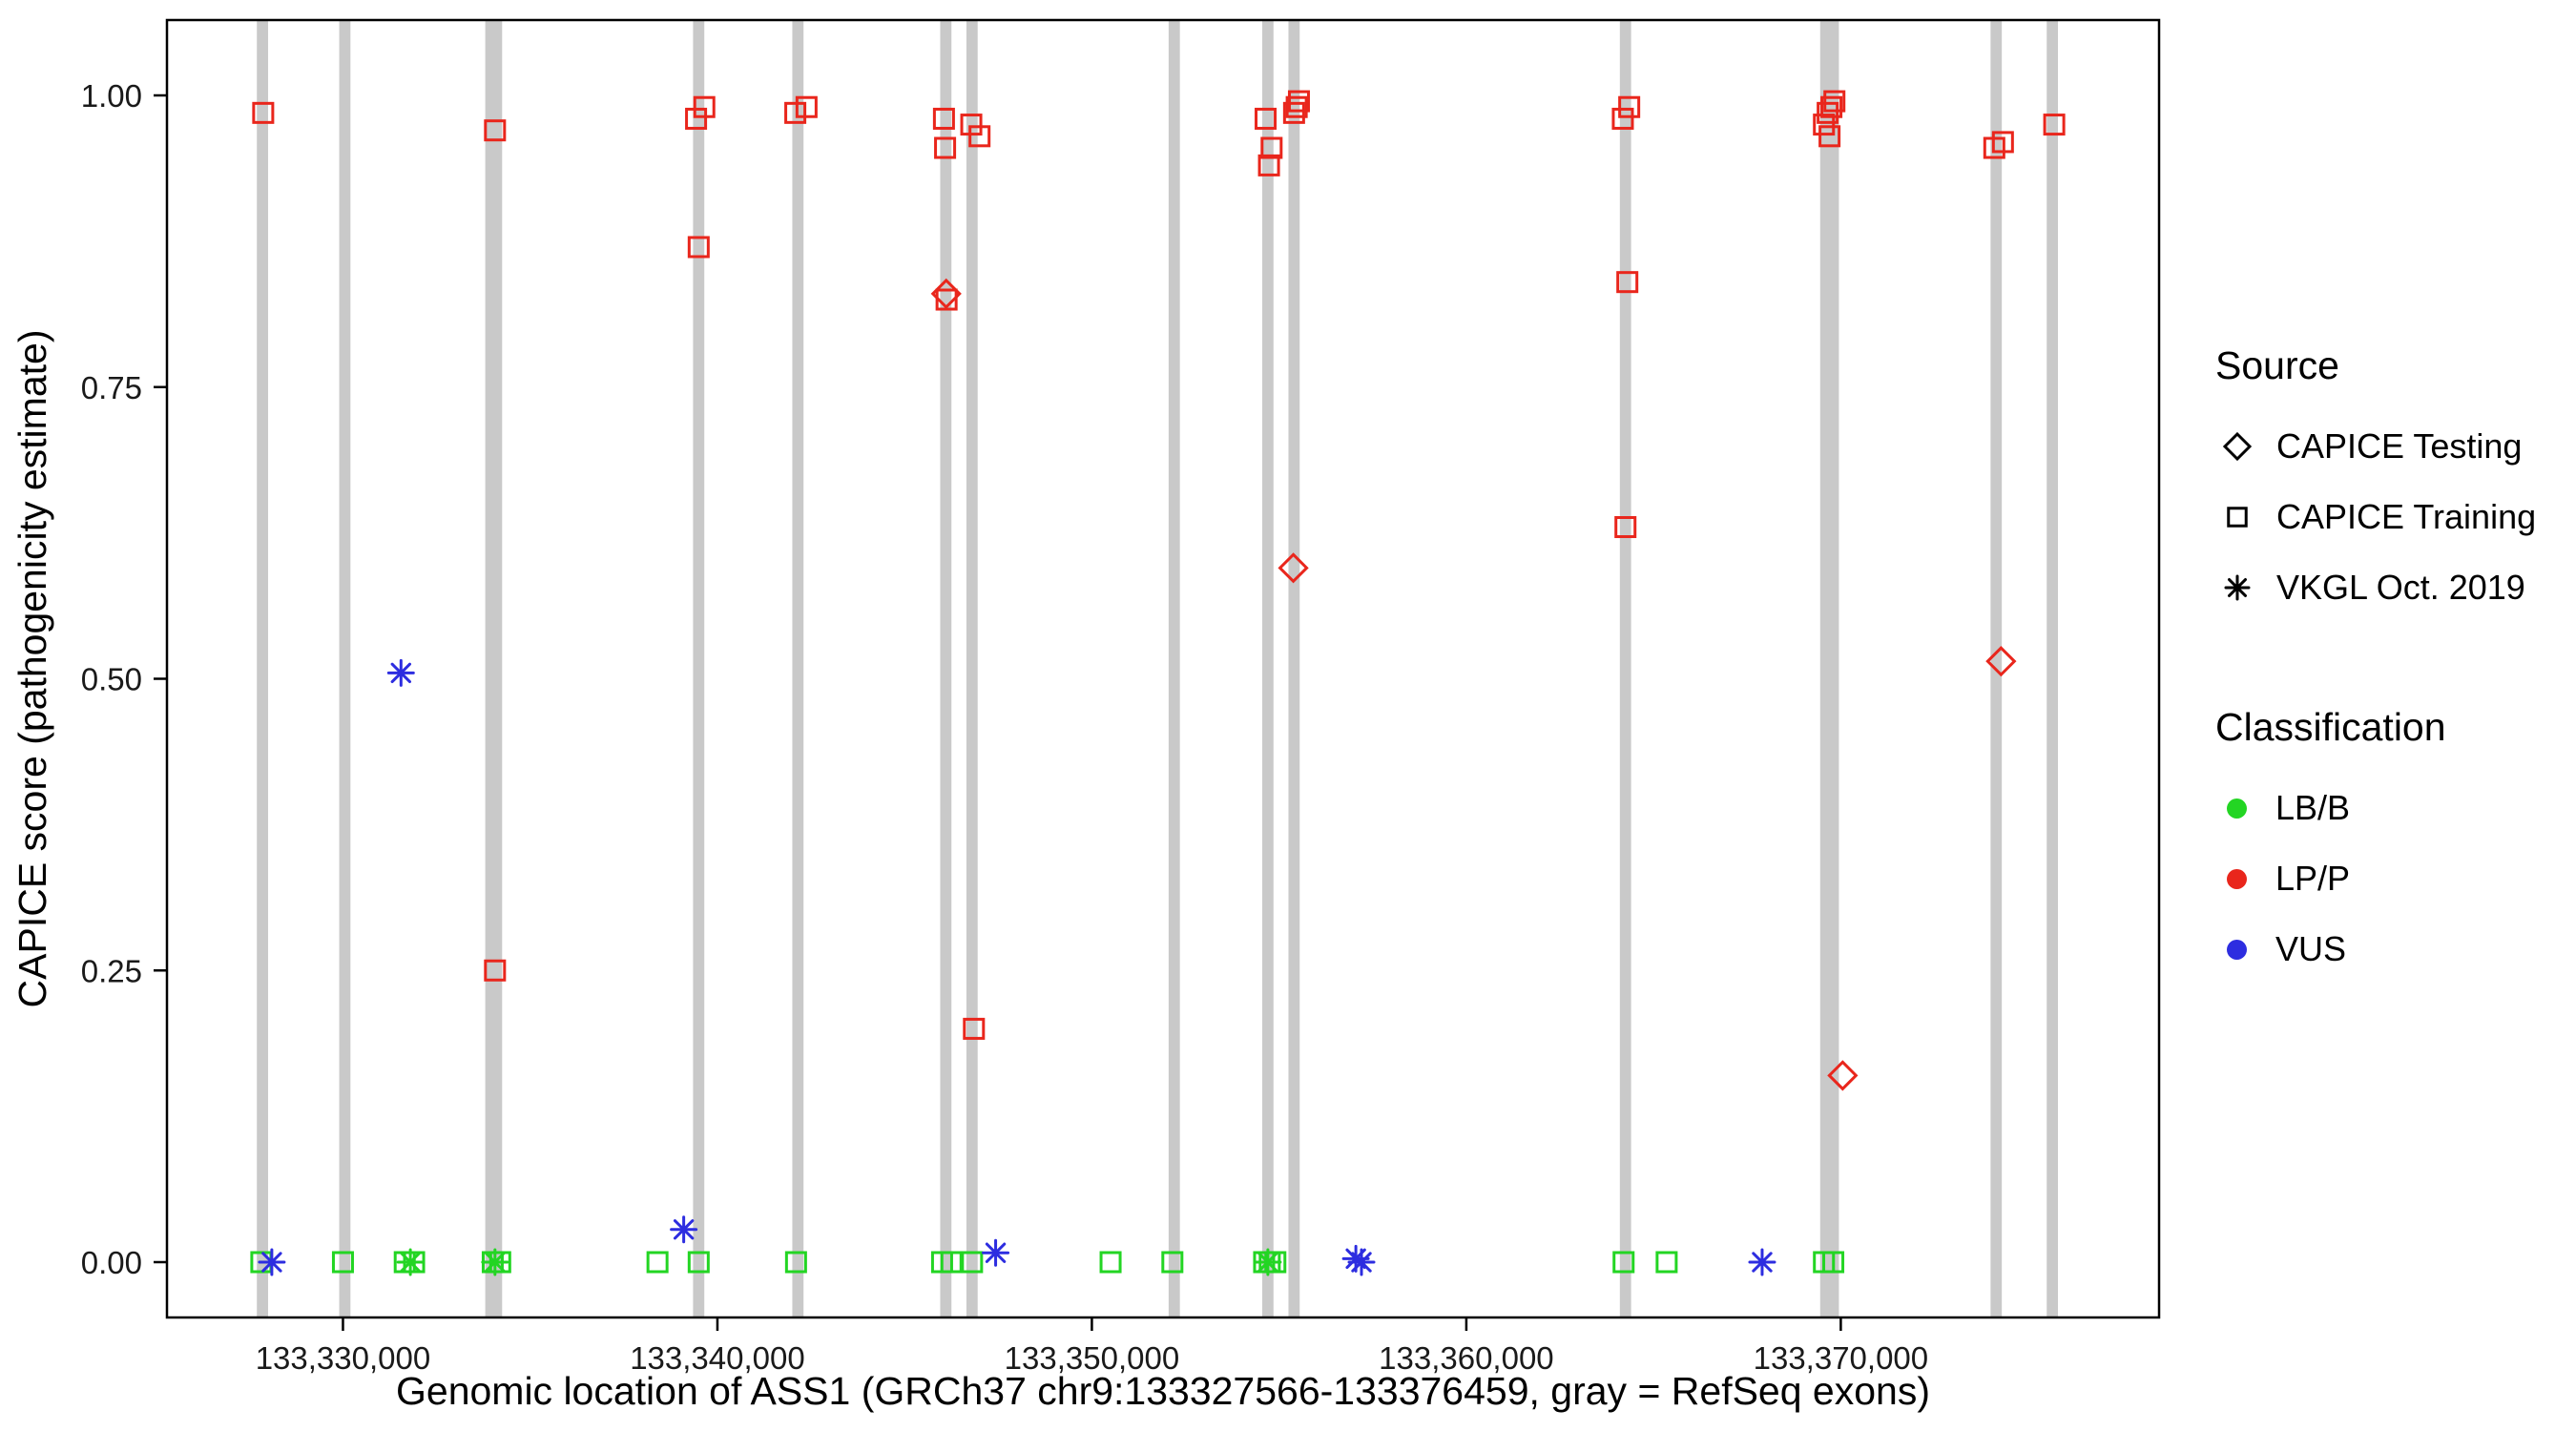 This screenshot has height=1431, width=2576. I want to click on legend-item-classification-2: VUS, so click(2391, 949).